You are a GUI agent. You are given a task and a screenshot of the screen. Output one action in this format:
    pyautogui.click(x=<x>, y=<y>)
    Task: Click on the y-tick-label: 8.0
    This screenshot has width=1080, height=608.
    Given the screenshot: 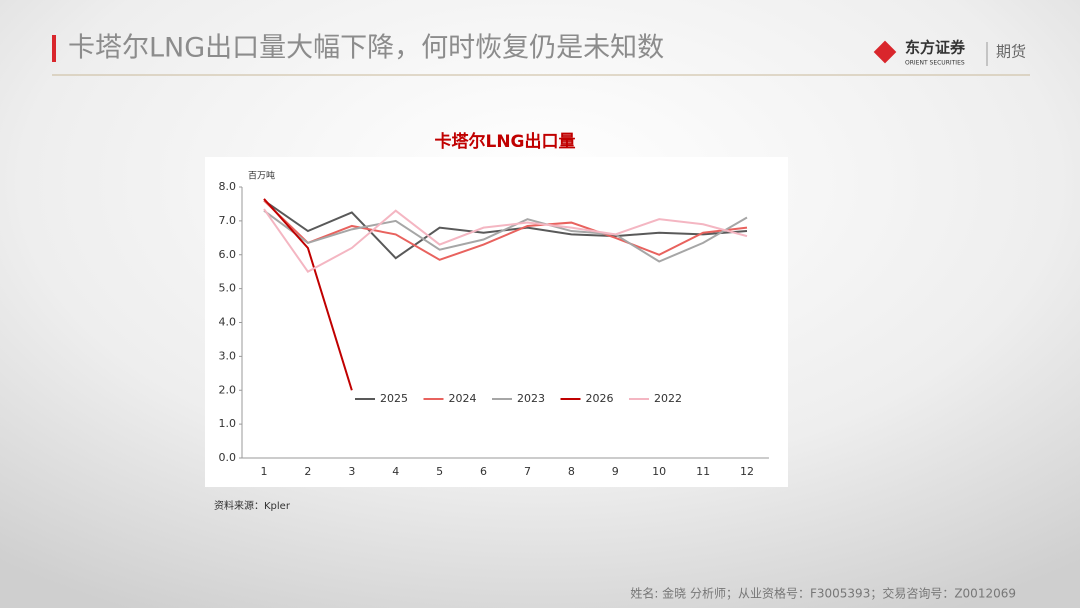 What is the action you would take?
    pyautogui.click(x=228, y=186)
    